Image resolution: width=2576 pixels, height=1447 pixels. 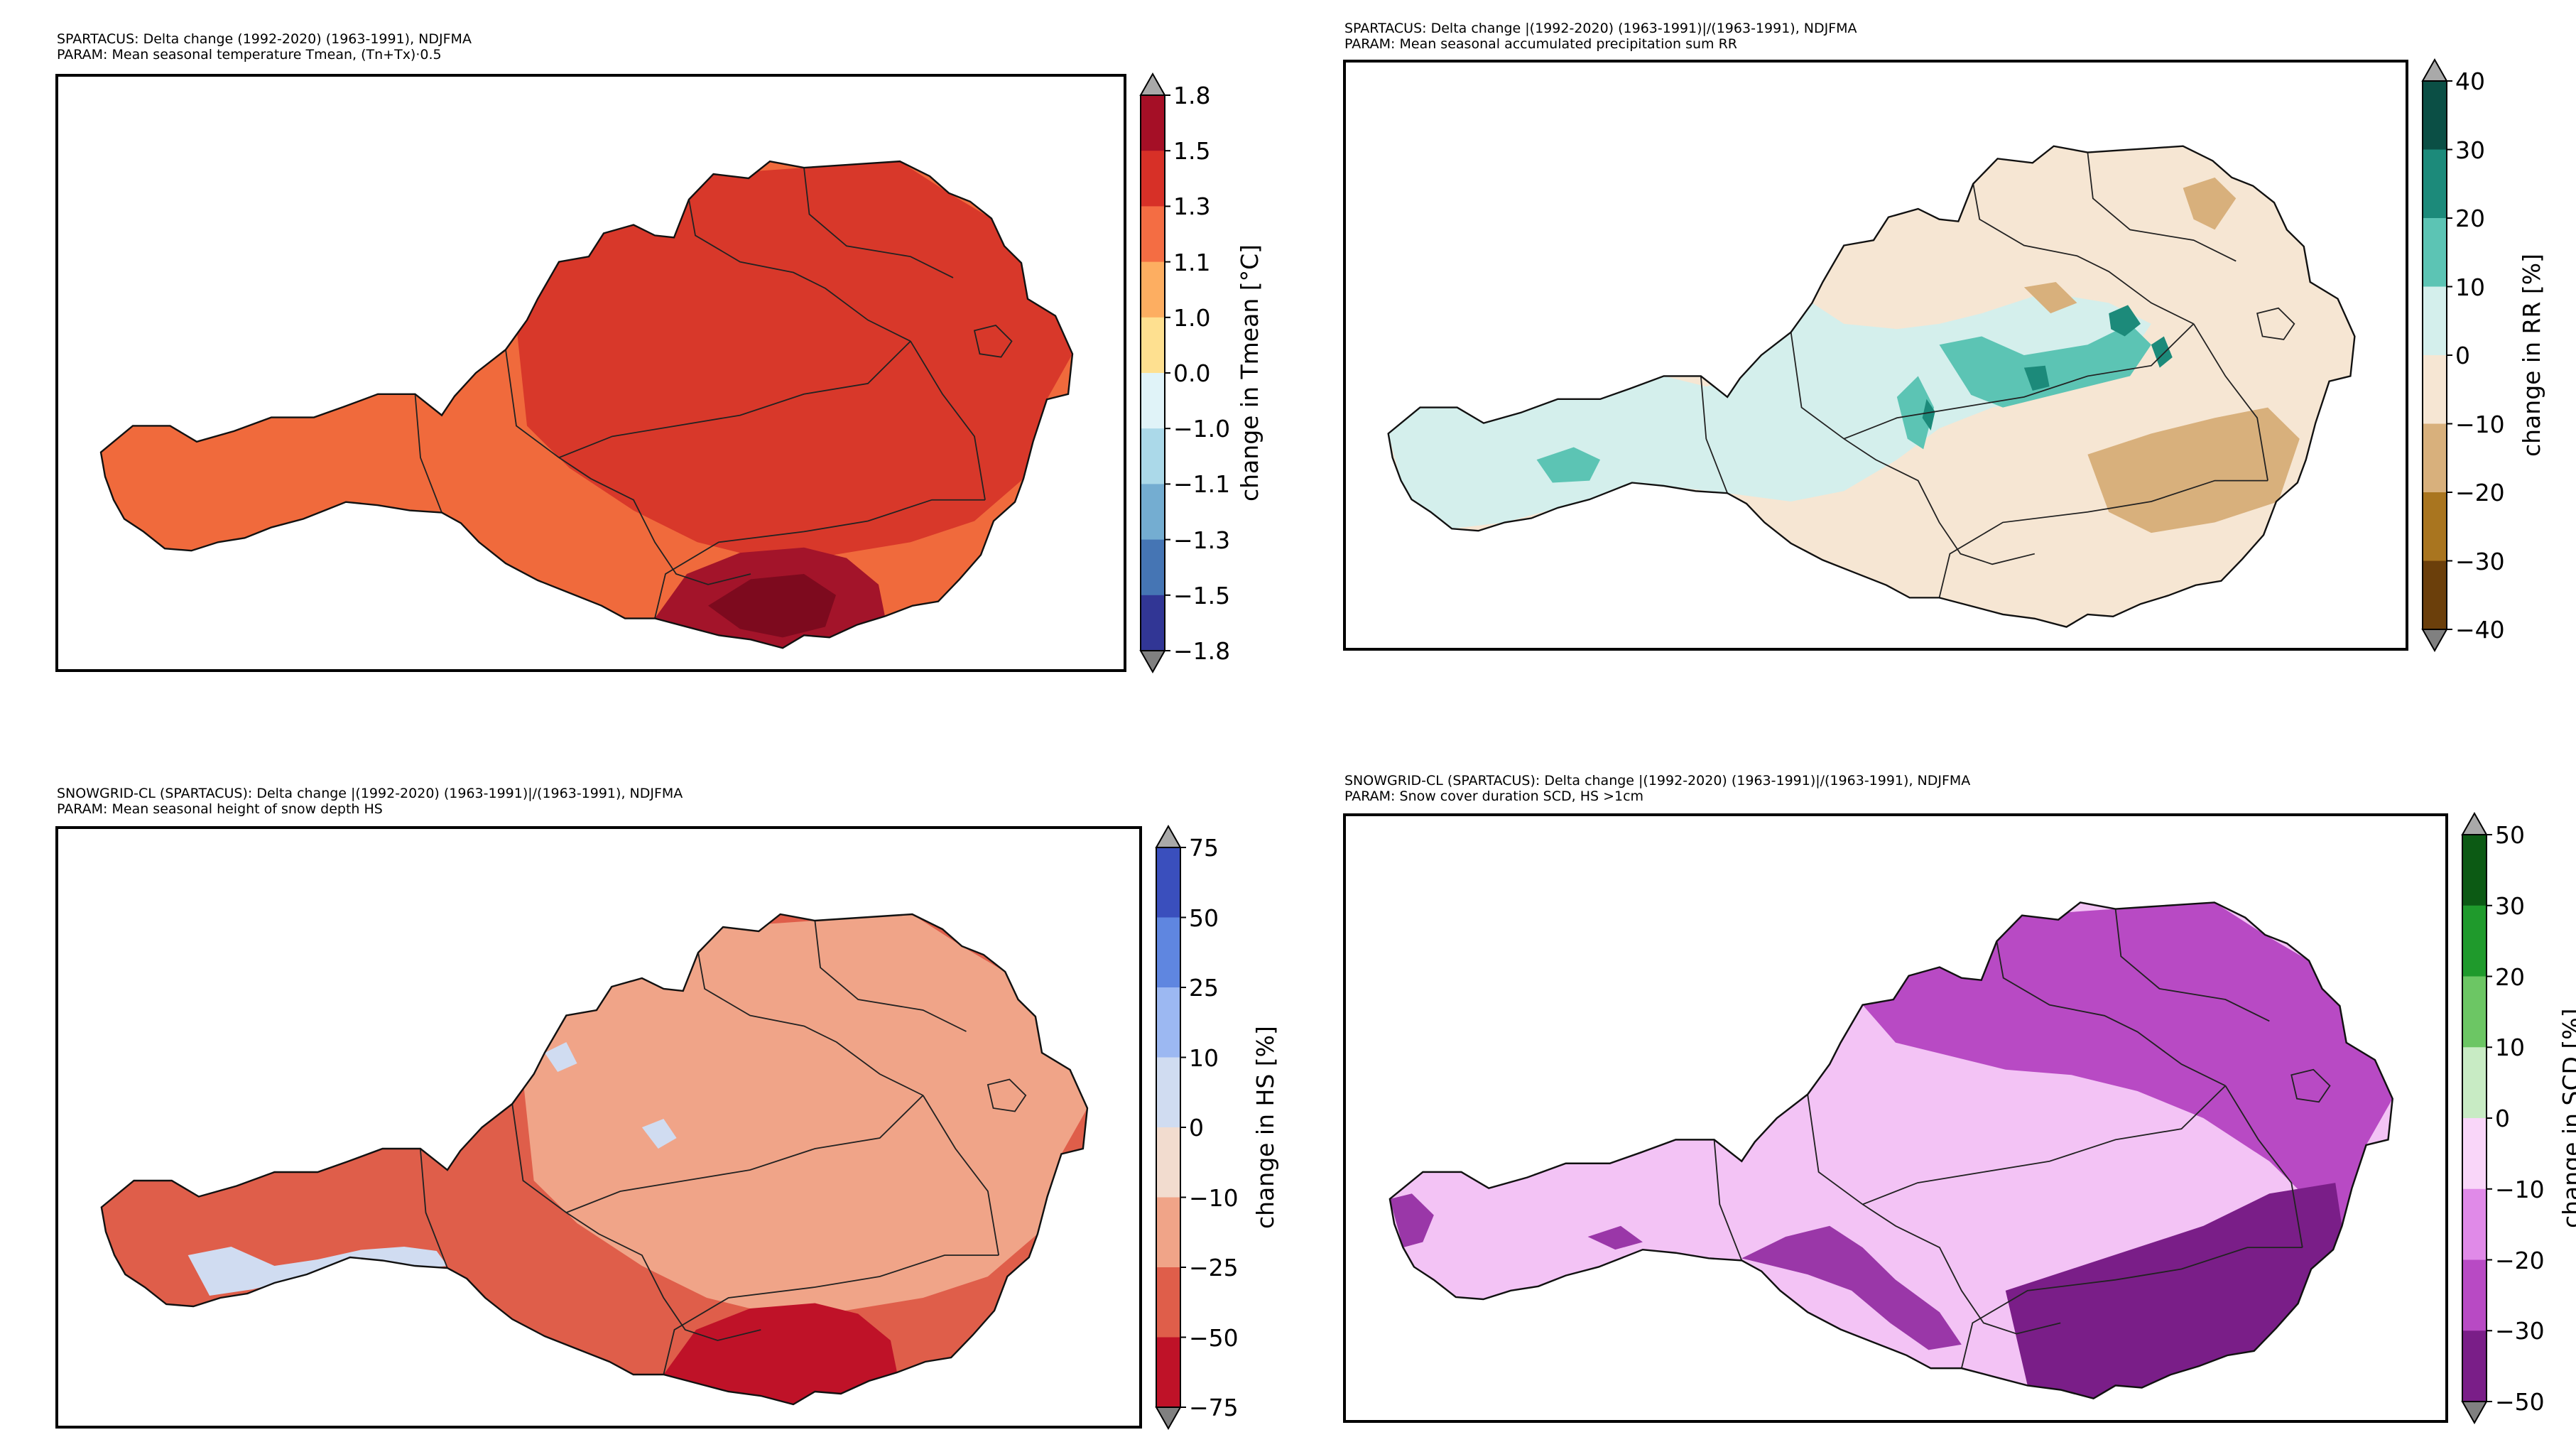 I want to click on map-region-alpine-light, so click(x=433, y=1169).